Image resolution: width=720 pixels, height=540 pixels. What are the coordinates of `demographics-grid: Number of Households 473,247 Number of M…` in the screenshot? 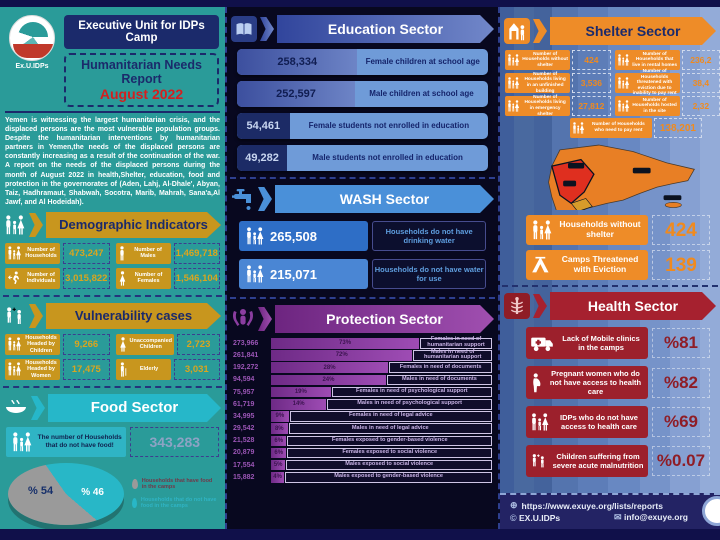 It's located at (112, 265).